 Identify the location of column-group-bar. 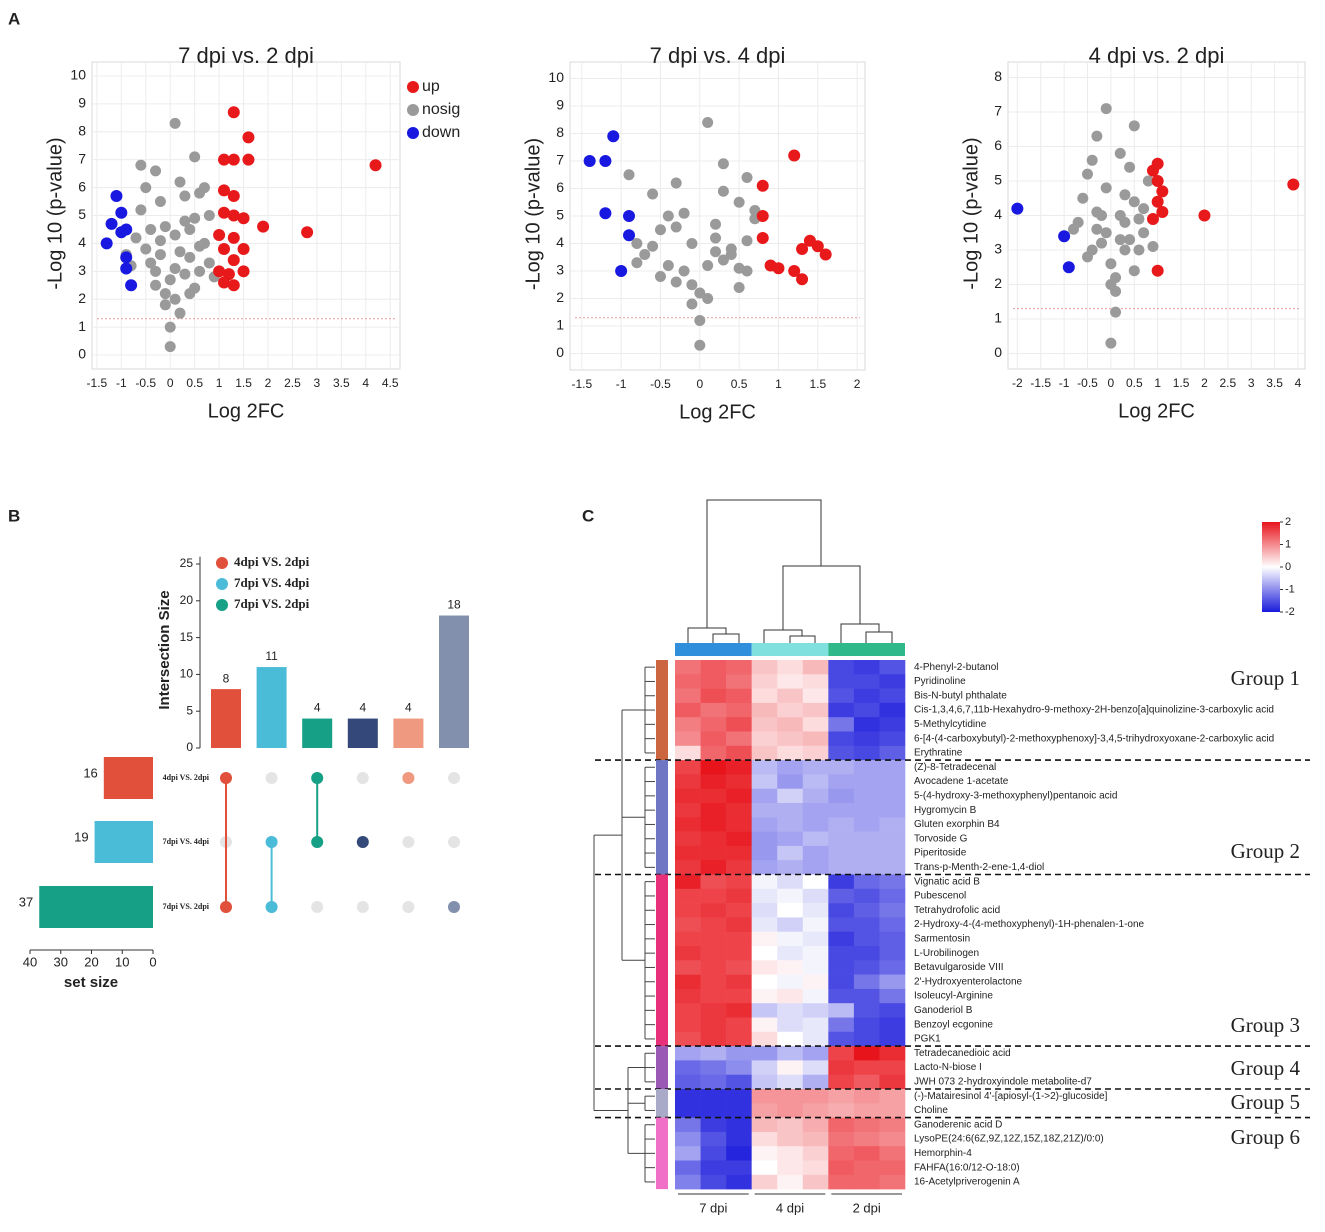
(790, 649).